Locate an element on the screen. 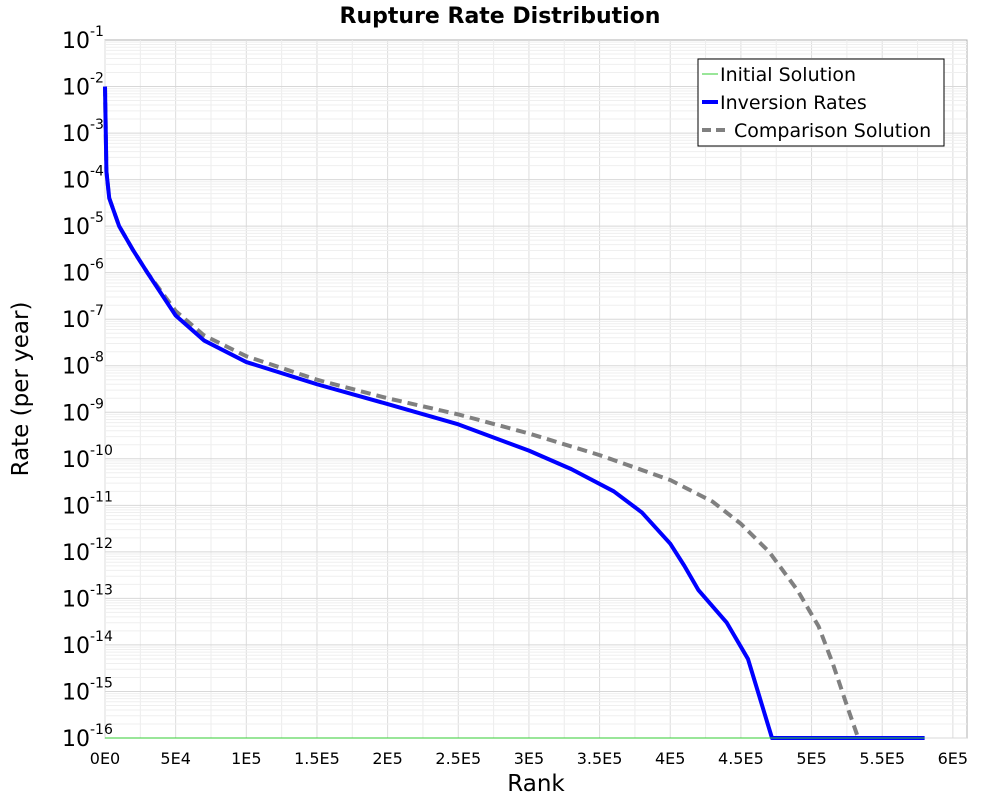  y-tick-label: 10 -4 is located at coordinates (83, 179).